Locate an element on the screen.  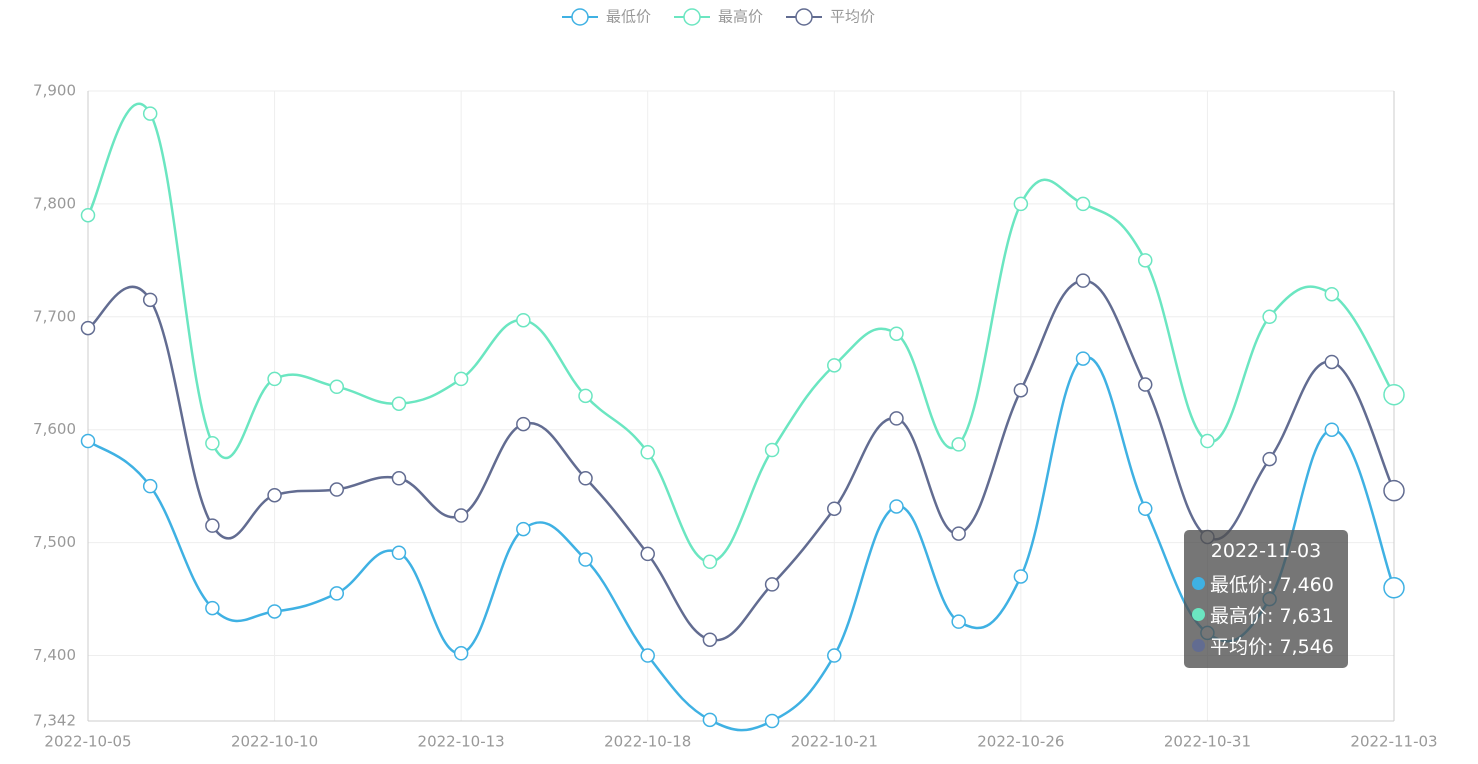
tooltip-text: 最低价: 7,460 is located at coordinates (1272, 585).